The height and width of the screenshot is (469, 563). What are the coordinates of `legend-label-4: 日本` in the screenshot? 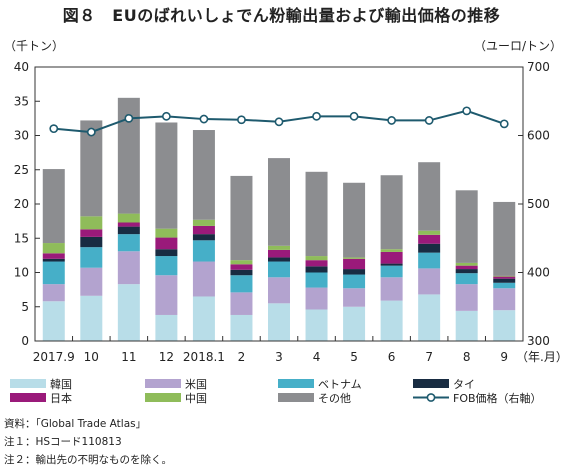 It's located at (61, 398).